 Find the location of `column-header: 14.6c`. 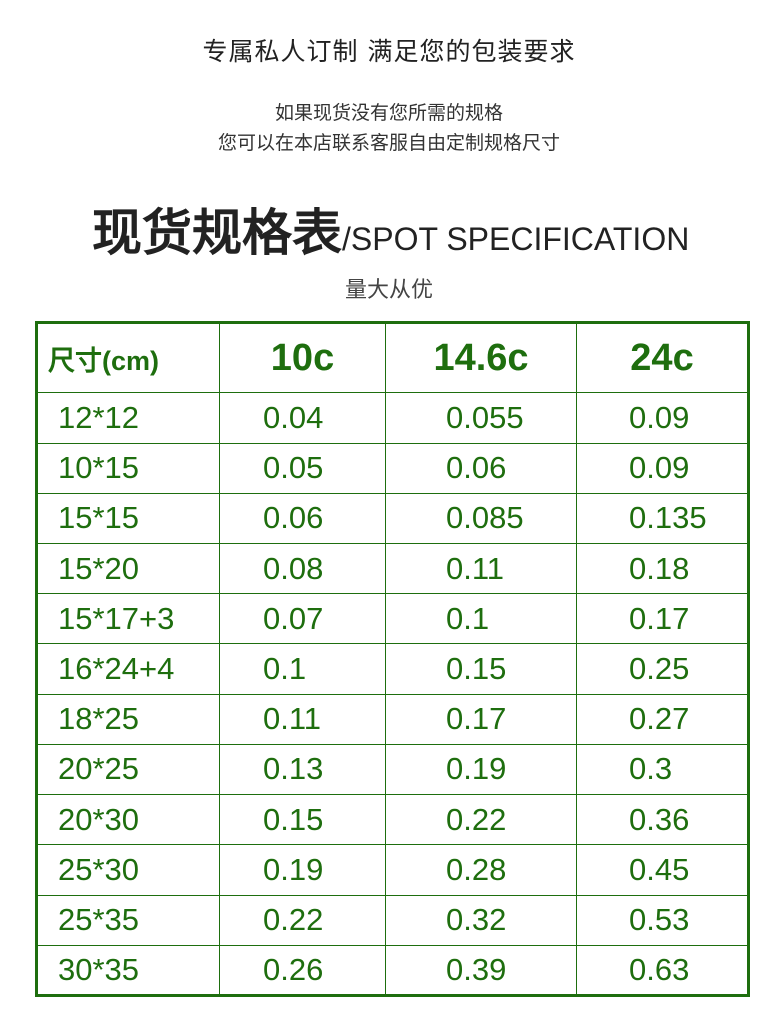

column-header: 14.6c is located at coordinates (481, 357).